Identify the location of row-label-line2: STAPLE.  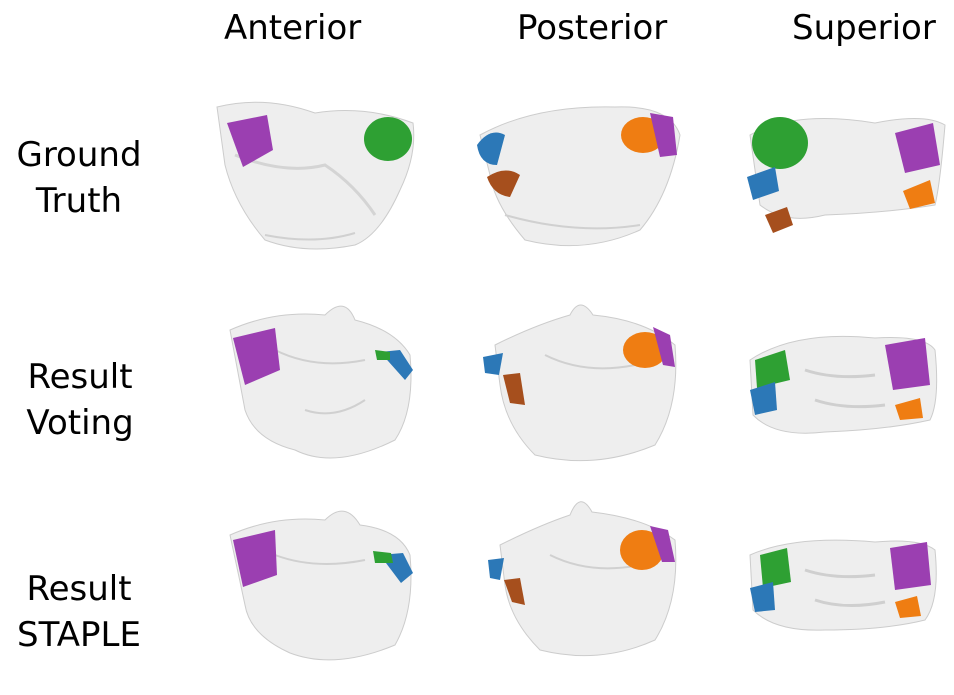
(89, 635).